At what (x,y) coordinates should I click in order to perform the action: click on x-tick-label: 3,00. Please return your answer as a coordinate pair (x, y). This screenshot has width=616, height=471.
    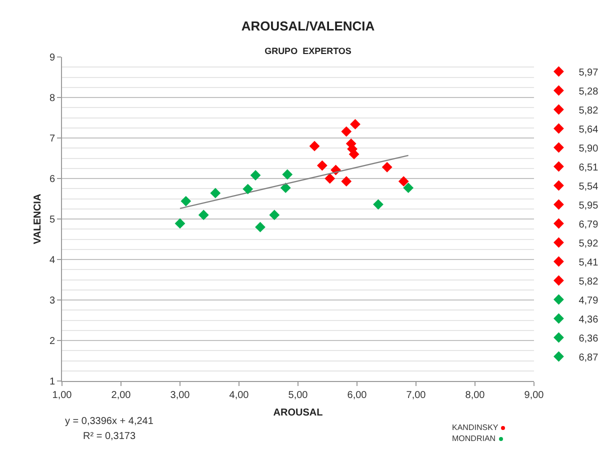
    Looking at the image, I should click on (180, 395).